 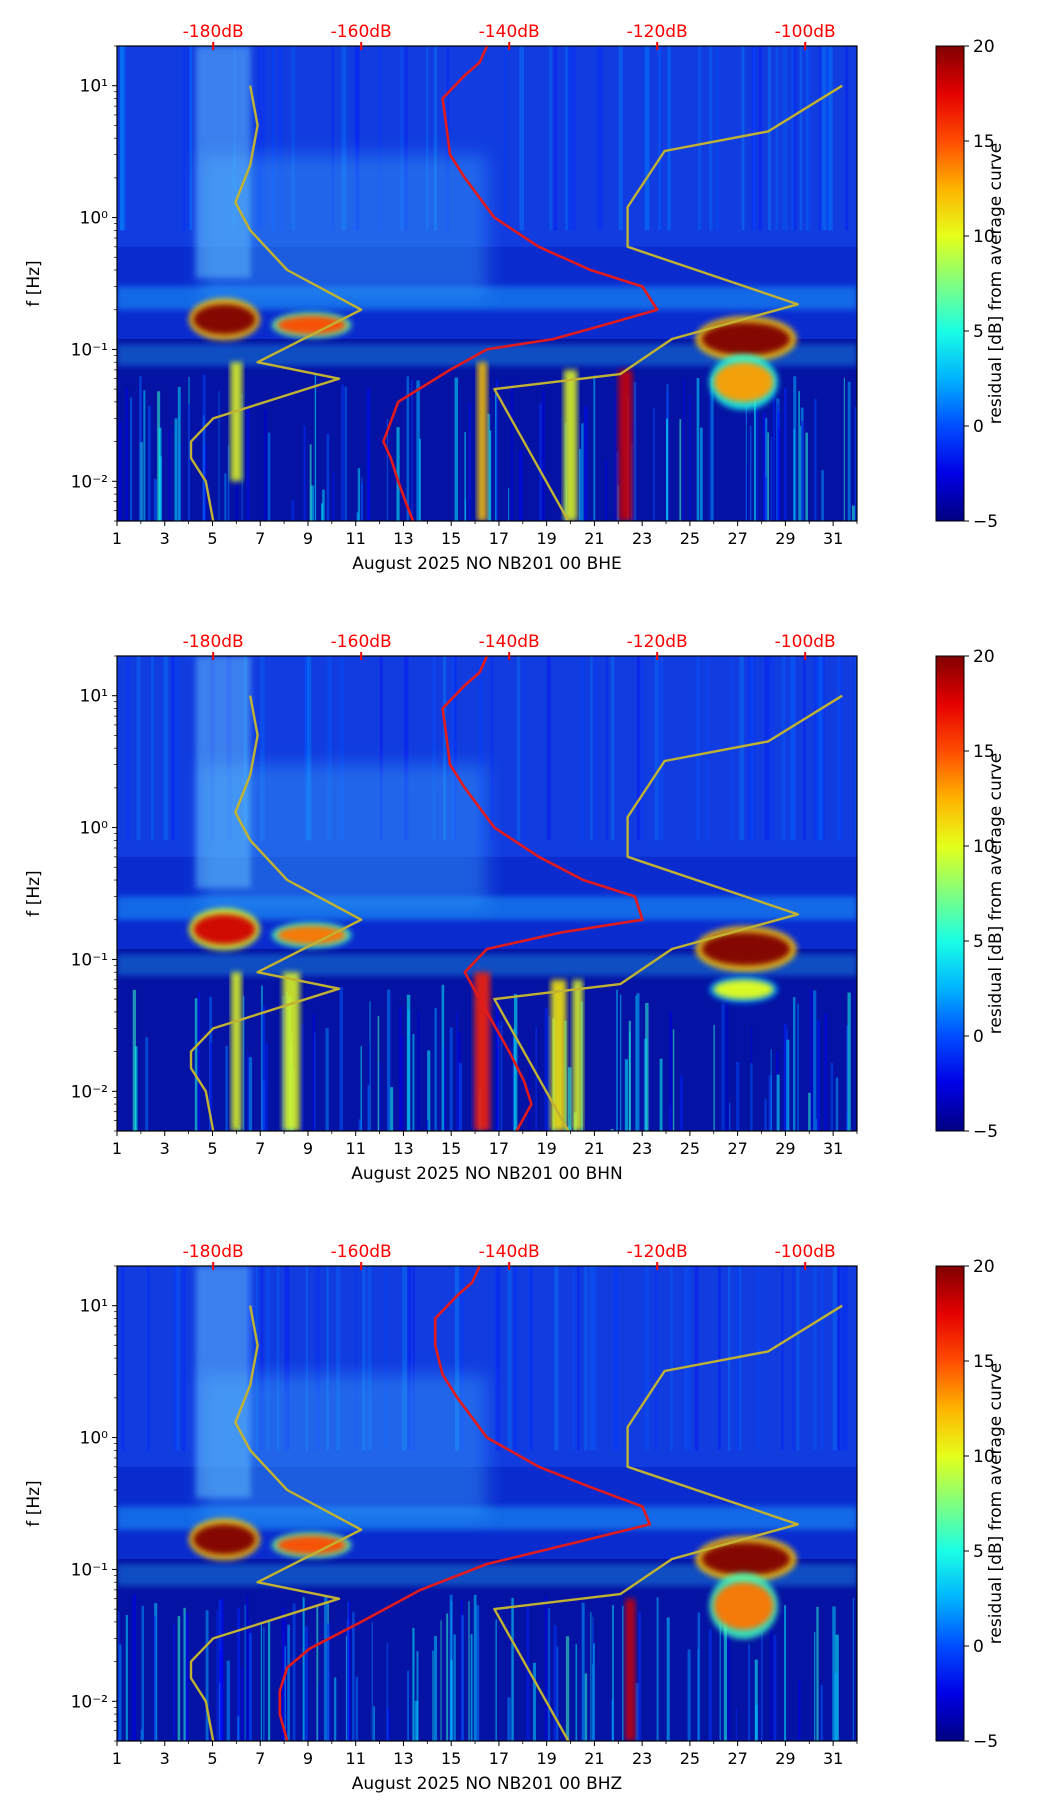 What do you see at coordinates (89, 1702) in the screenshot?
I see `y-tick-label: 10⁻²` at bounding box center [89, 1702].